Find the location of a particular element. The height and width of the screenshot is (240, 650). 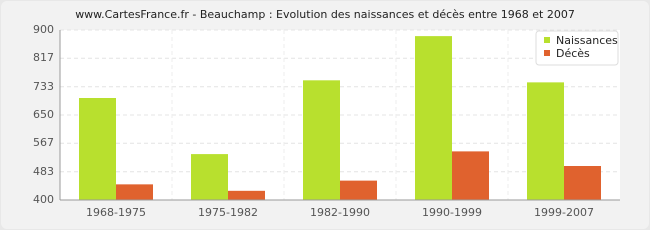

y-tick-label: 483 is located at coordinates (43, 171).